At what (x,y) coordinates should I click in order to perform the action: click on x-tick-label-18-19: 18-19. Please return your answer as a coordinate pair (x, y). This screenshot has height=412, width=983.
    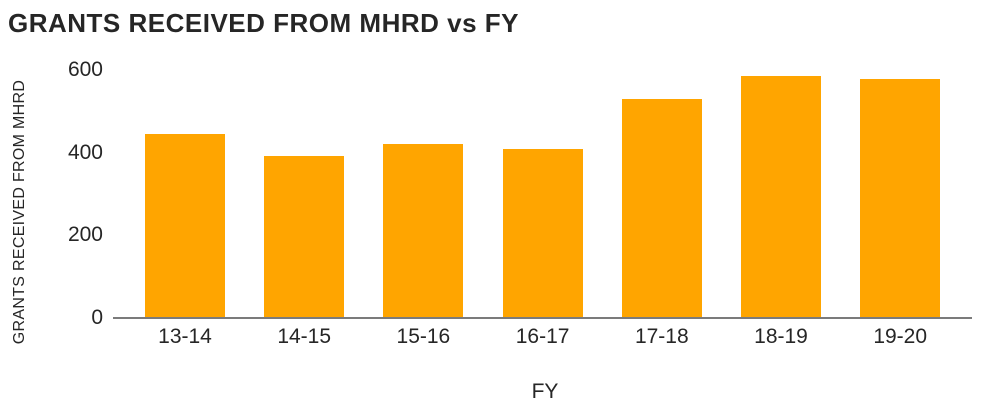
    Looking at the image, I should click on (781, 336).